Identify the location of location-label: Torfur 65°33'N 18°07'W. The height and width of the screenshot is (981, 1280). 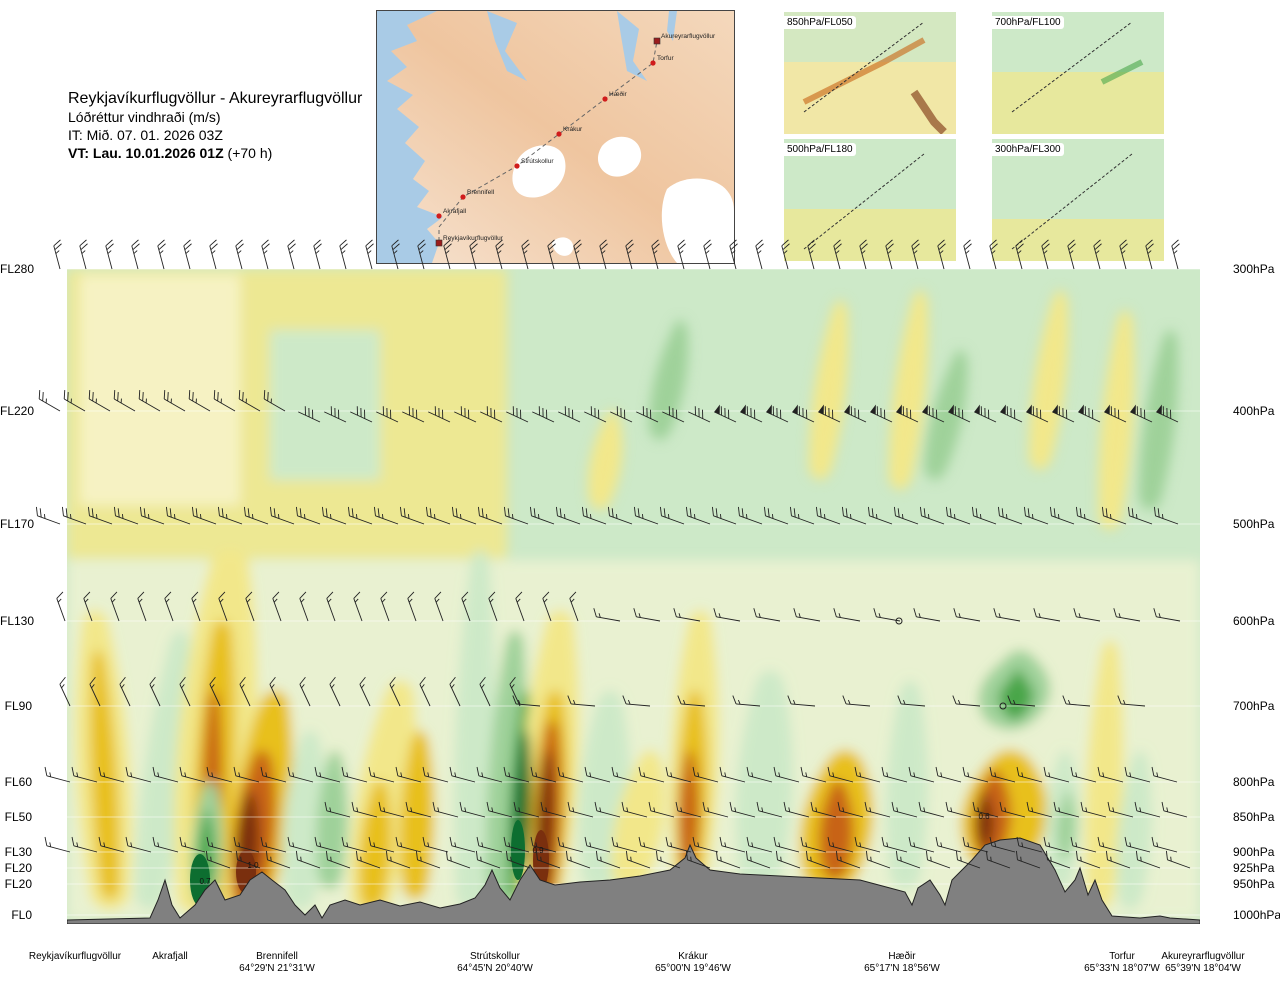
(1122, 963).